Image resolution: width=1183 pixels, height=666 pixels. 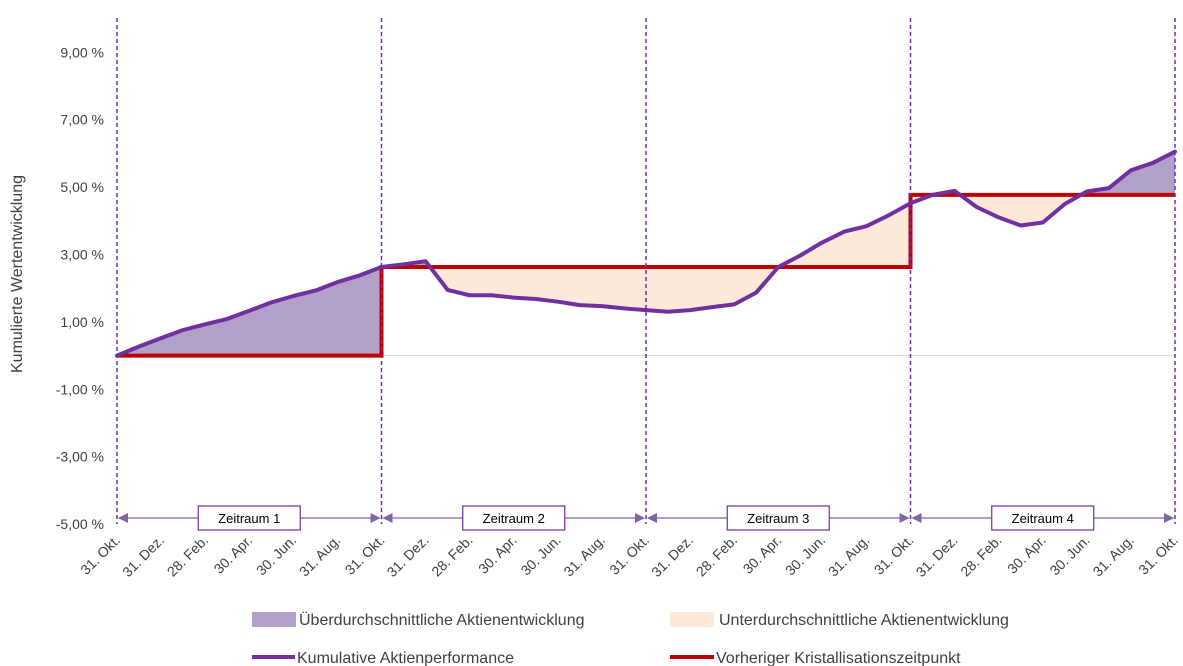 I want to click on period-label: Zeitraum 4, so click(x=1043, y=518).